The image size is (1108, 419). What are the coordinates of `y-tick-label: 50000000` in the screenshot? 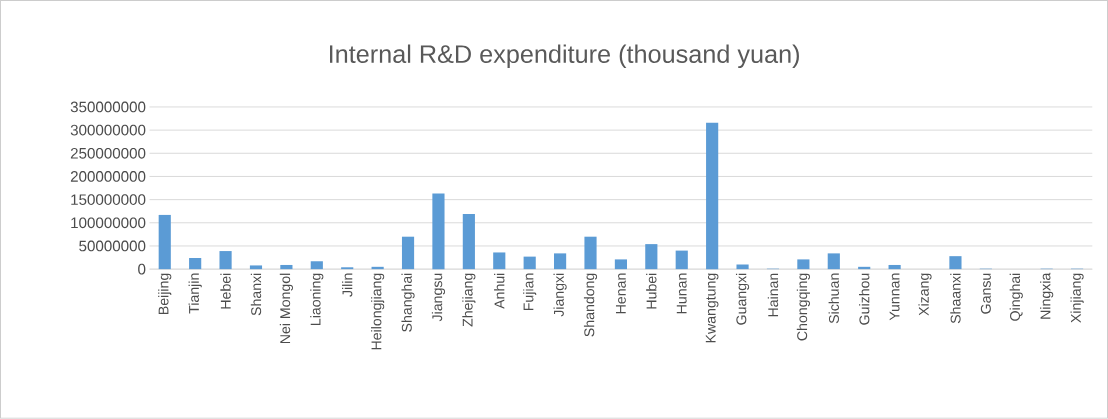 It's located at (112, 246).